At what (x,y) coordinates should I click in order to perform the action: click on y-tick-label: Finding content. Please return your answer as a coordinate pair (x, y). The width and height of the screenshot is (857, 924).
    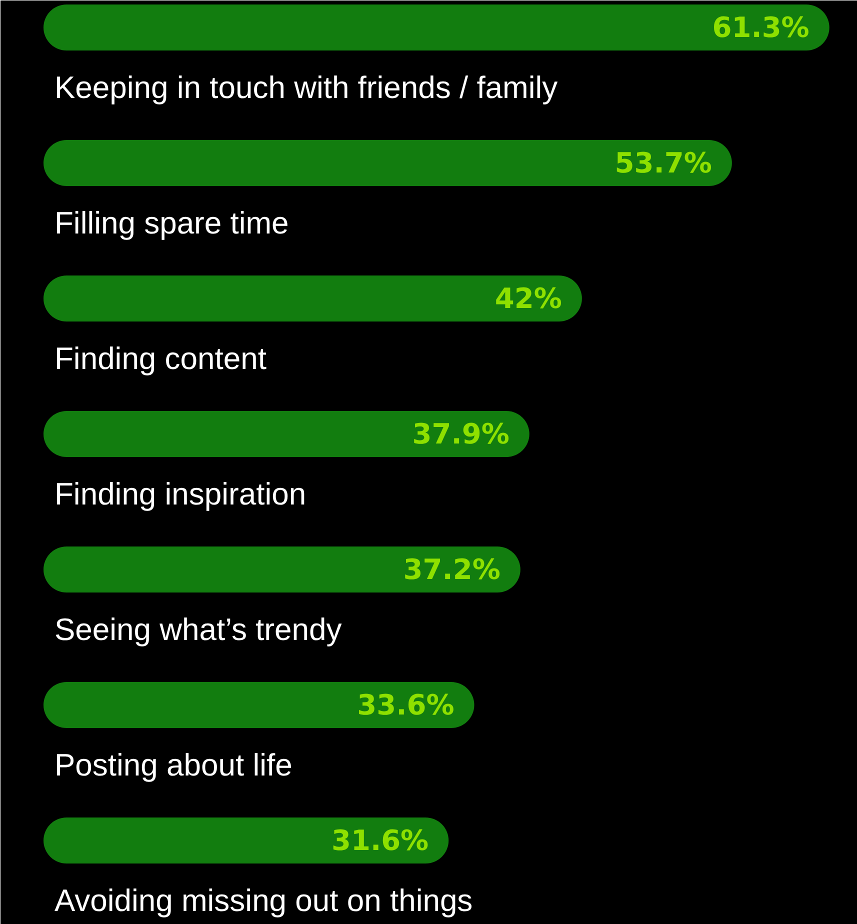
    Looking at the image, I should click on (160, 358).